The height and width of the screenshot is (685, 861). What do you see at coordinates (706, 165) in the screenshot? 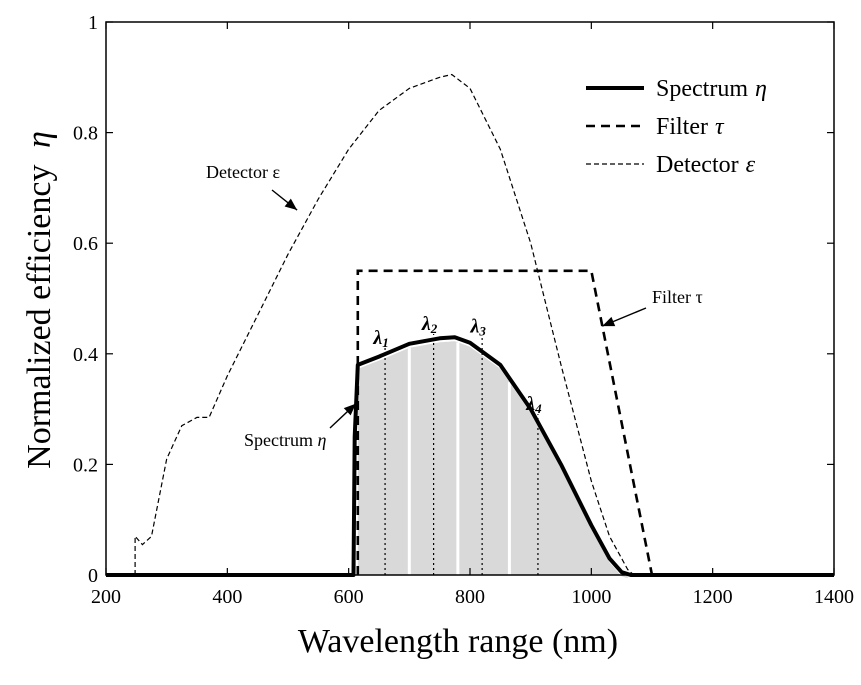
I see `legend-detector-label: Detector ε` at bounding box center [706, 165].